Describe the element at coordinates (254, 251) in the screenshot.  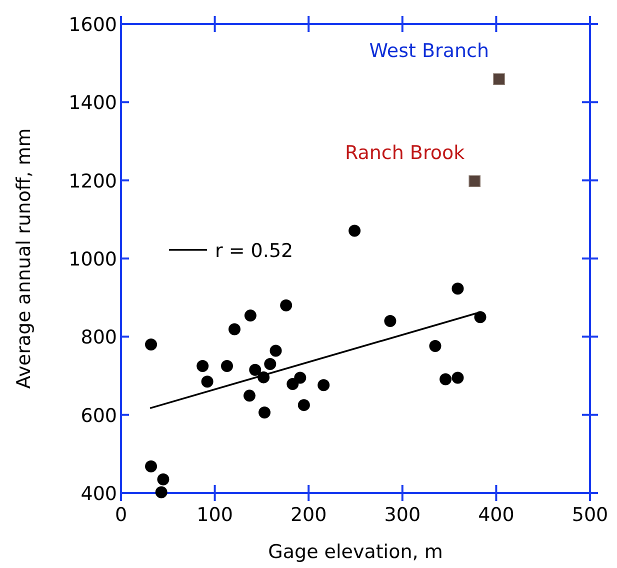
I see `legend-label: r = 0.52` at that location.